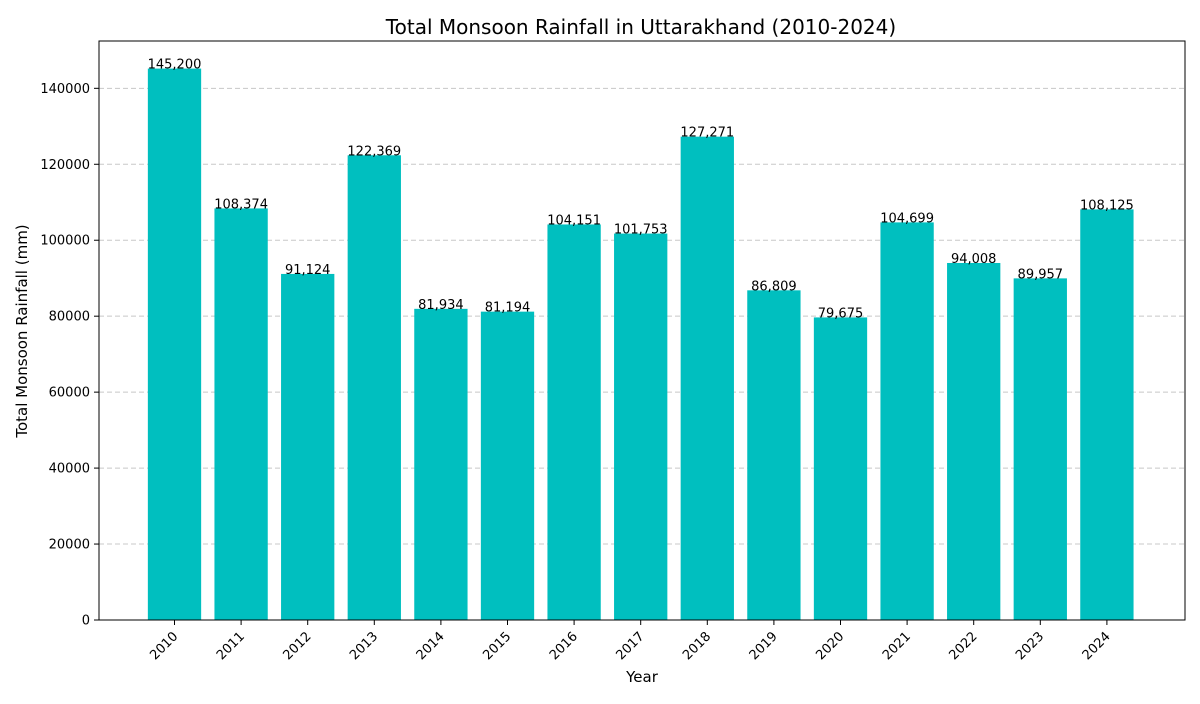 The height and width of the screenshot is (704, 1200). What do you see at coordinates (431, 646) in the screenshot?
I see `x-tick-label: 2014` at bounding box center [431, 646].